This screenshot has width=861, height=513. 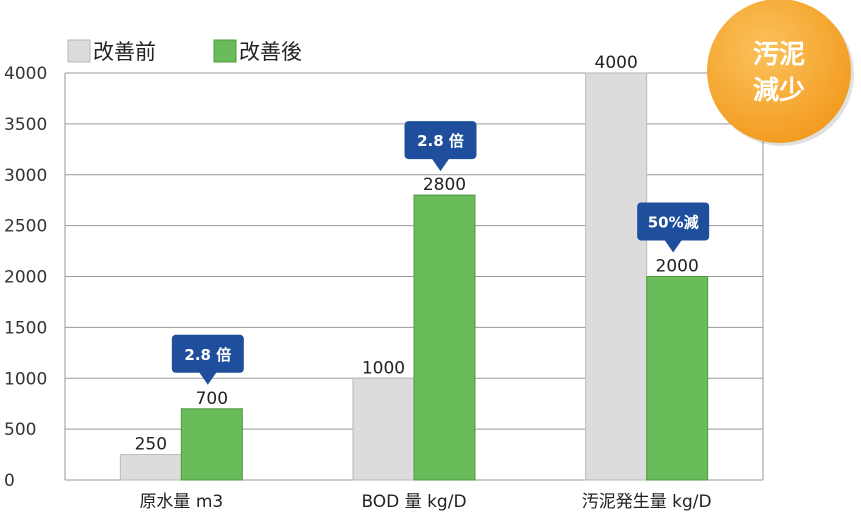 I want to click on callout-label: 50%減, so click(x=673, y=223).